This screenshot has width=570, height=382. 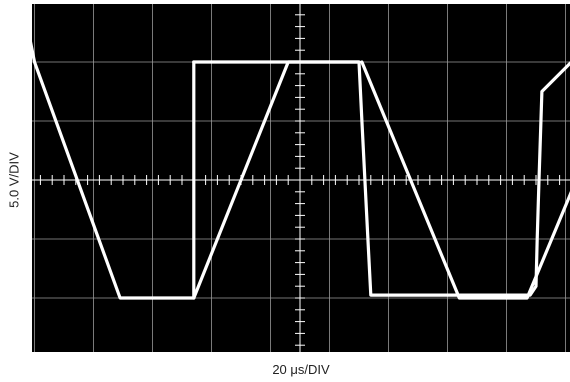 What do you see at coordinates (301, 369) in the screenshot?
I see `x-axis-label: 20 μs/DIV` at bounding box center [301, 369].